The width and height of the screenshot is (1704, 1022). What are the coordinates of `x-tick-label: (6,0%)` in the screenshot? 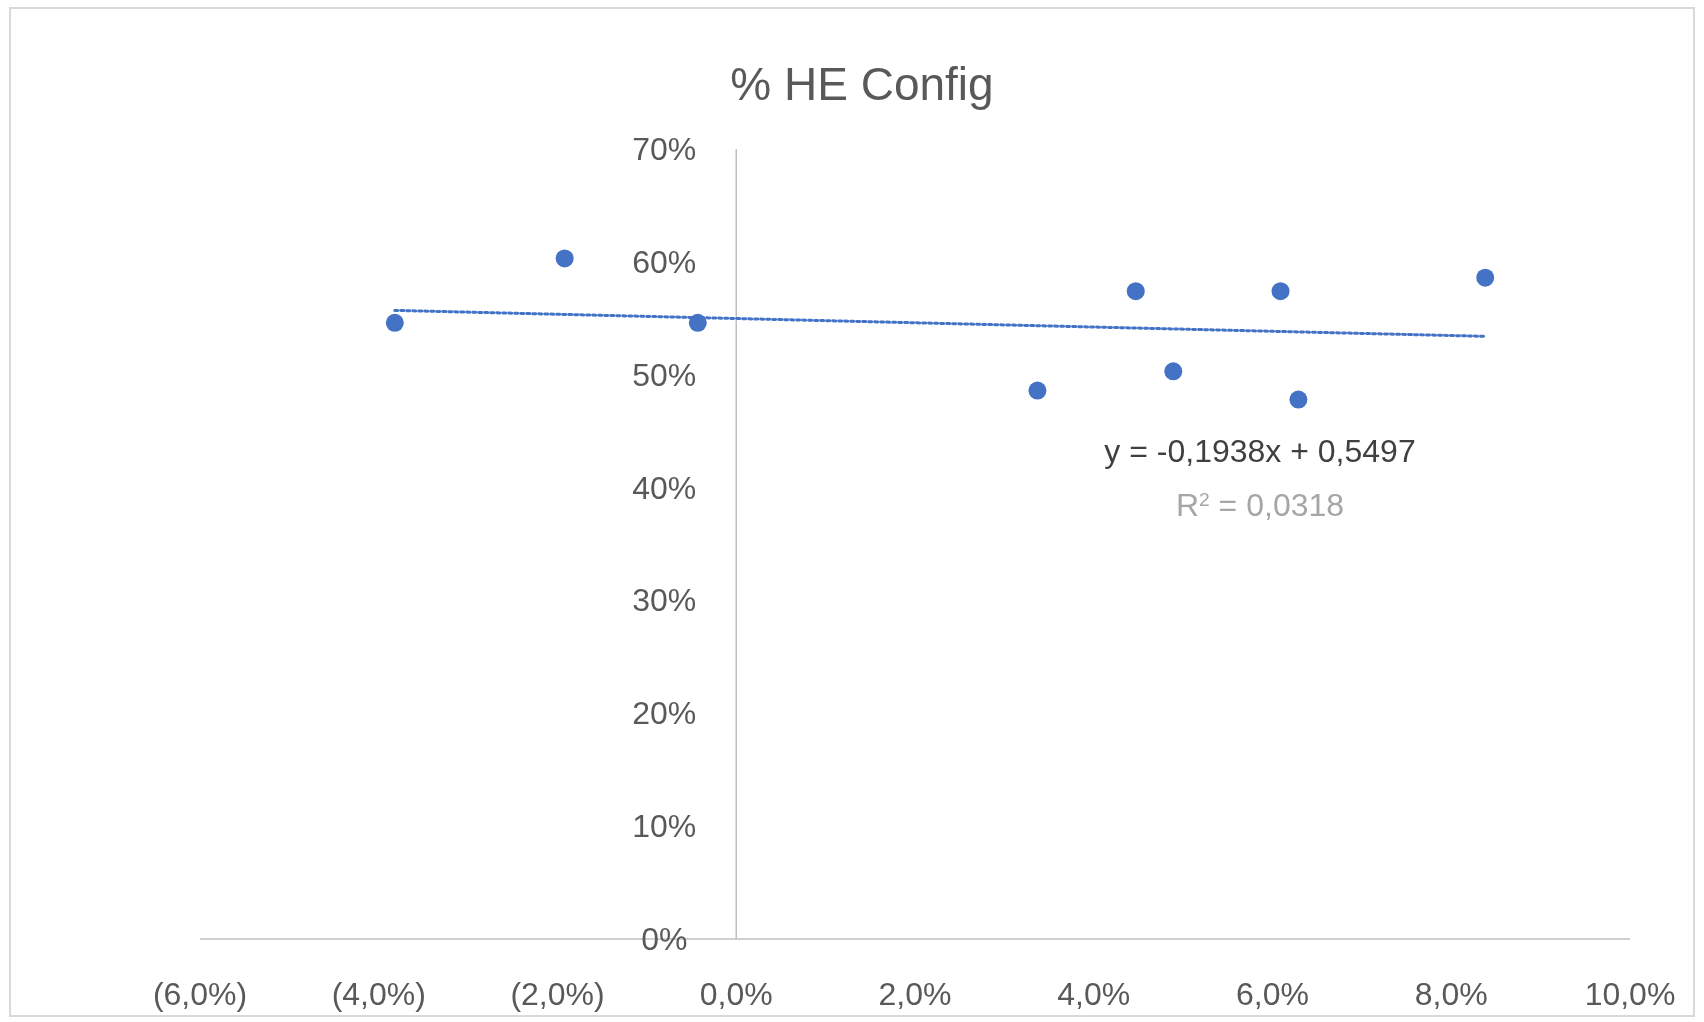 It's located at (200, 994).